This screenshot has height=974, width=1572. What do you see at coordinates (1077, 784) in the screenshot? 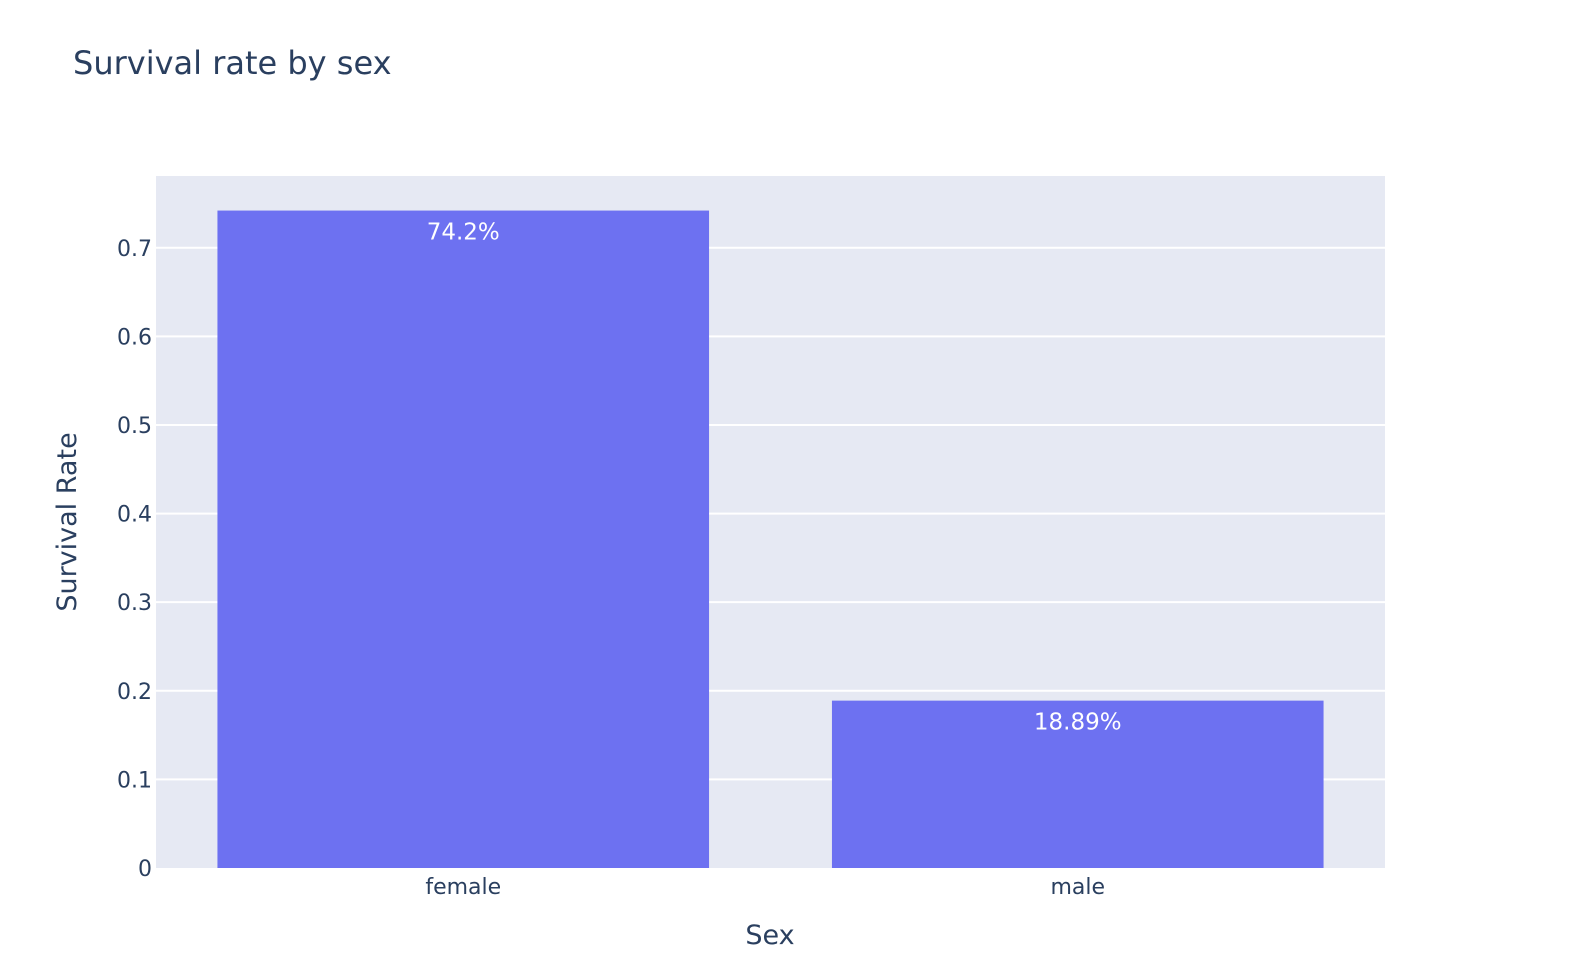
I see `bar-male` at bounding box center [1077, 784].